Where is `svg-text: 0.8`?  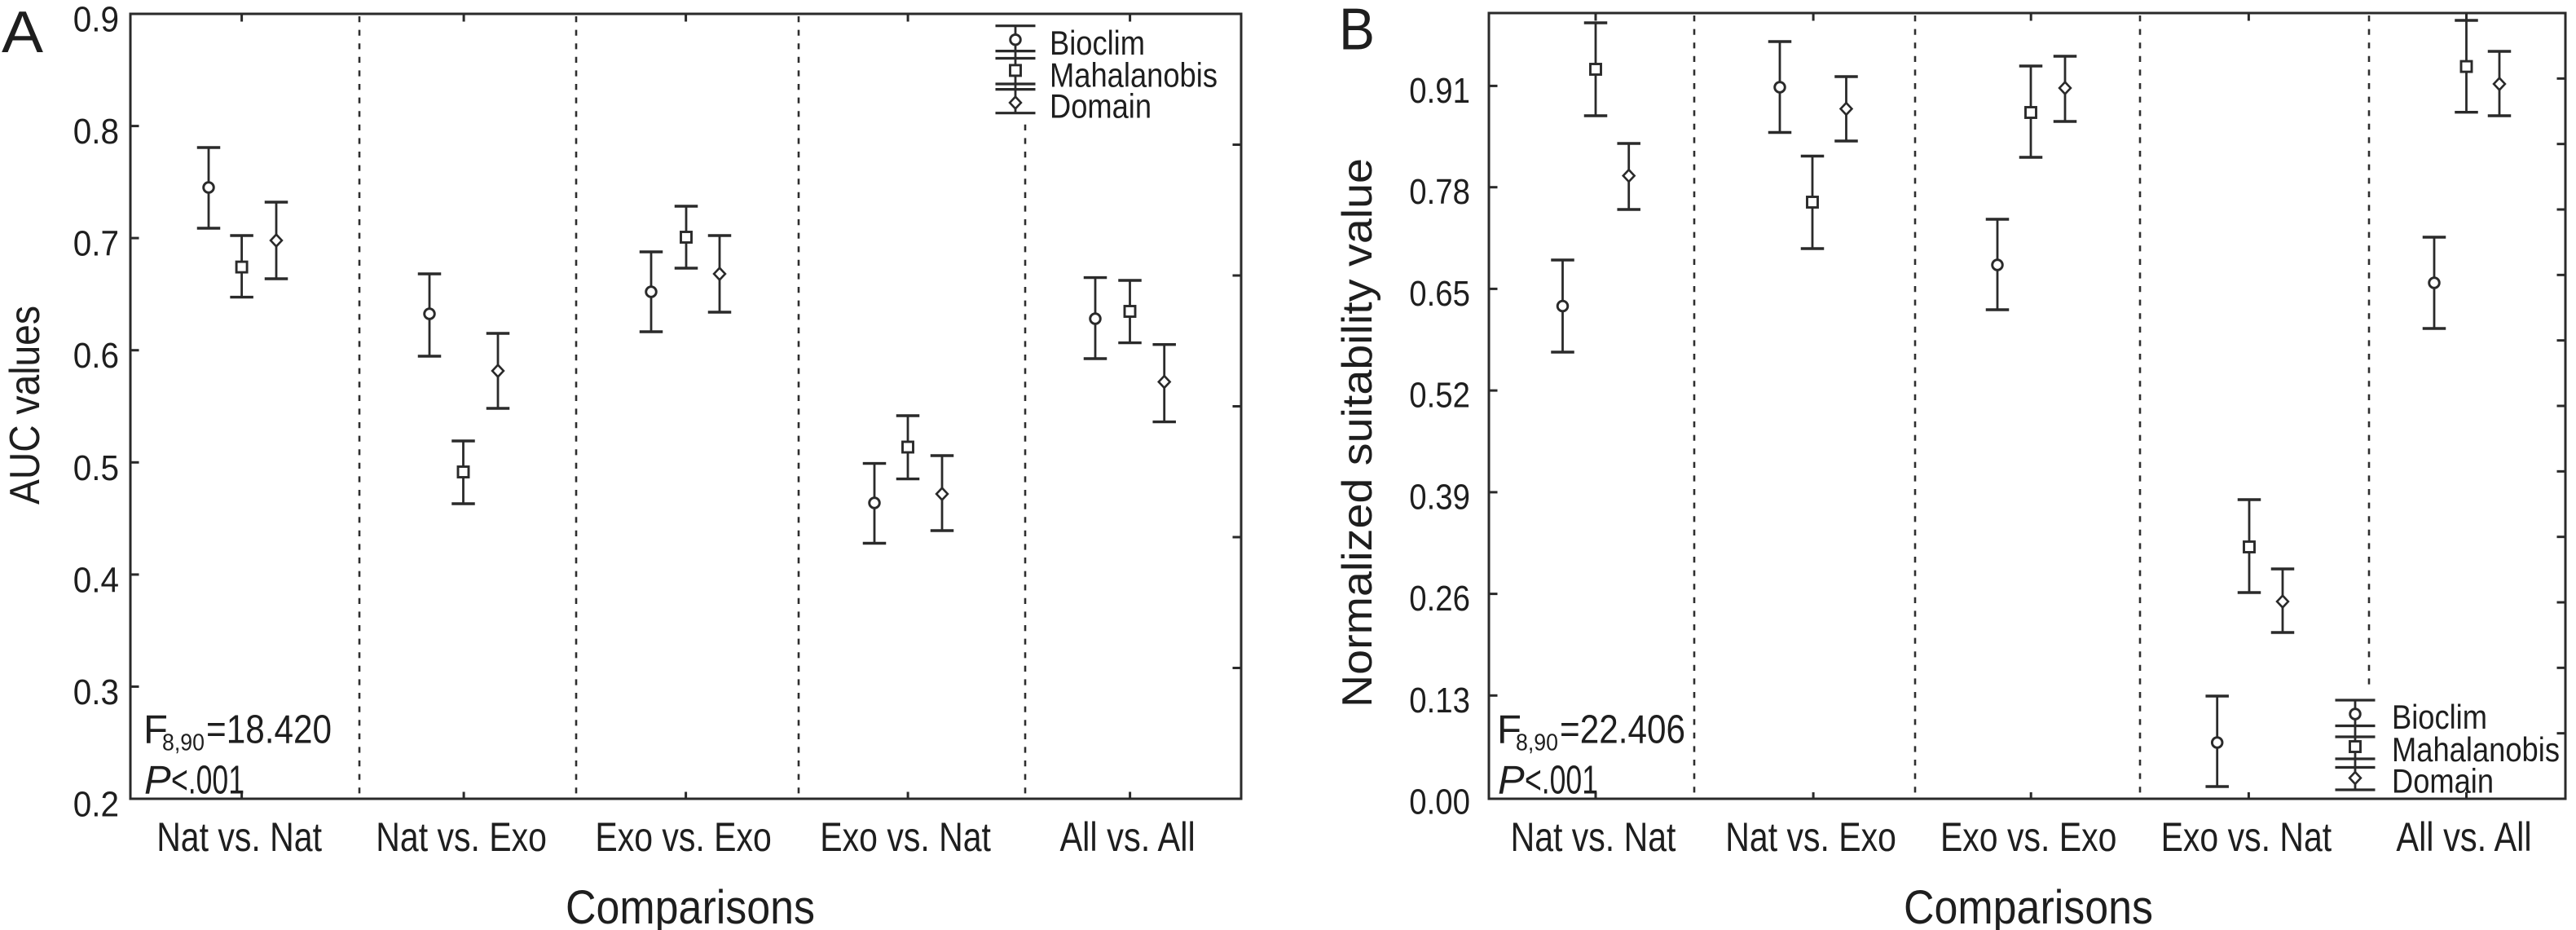
svg-text: 0.8 is located at coordinates (96, 132).